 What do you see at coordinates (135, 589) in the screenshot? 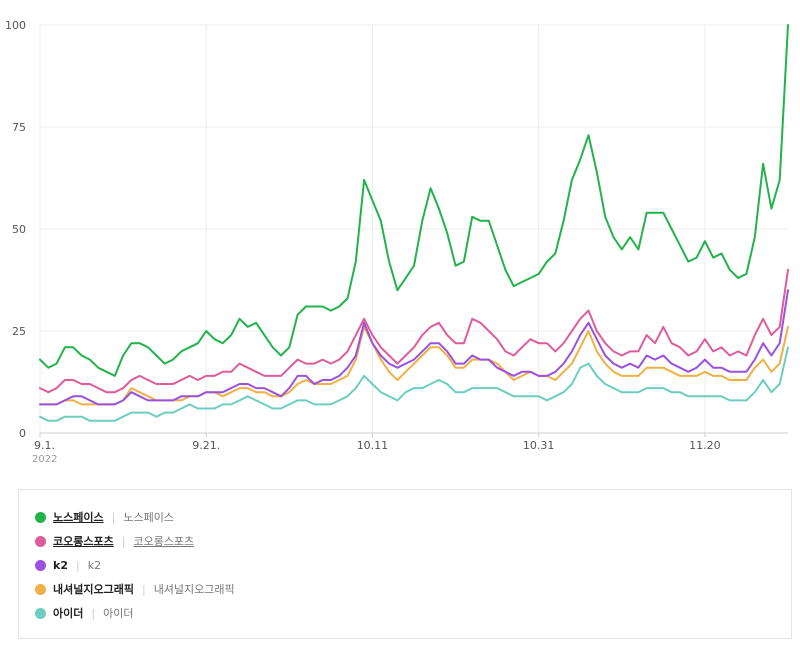
I see `legend-item-natgeo: 내셔널지오그래픽 | 내셔널지오그래픽` at bounding box center [135, 589].